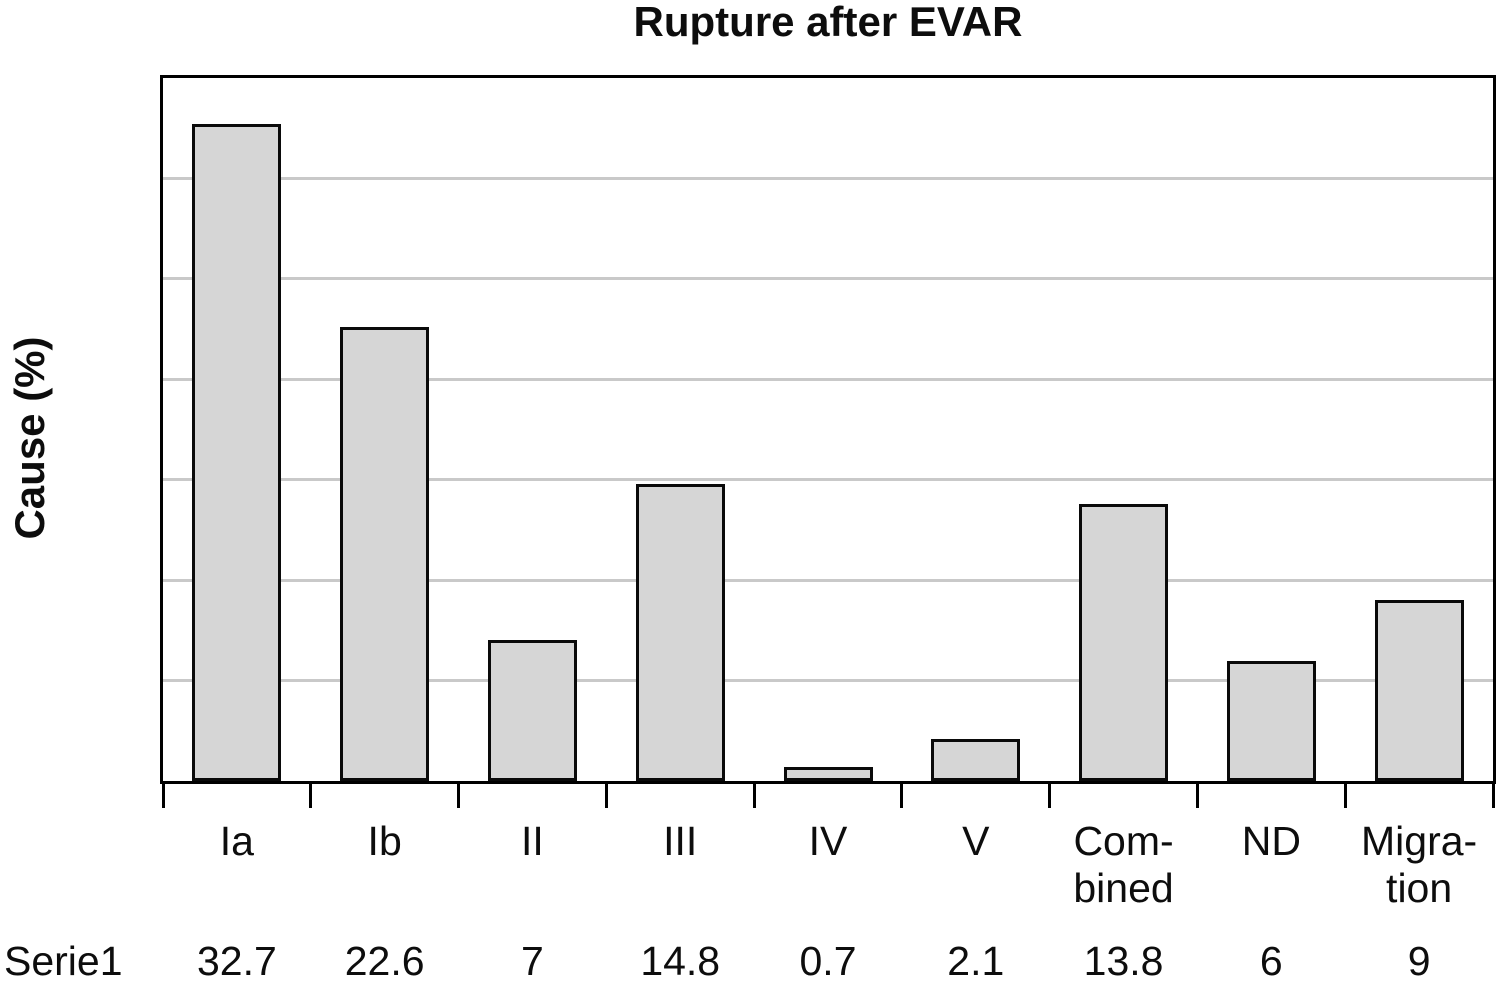 This screenshot has height=989, width=1500. I want to click on bar-V, so click(976, 759).